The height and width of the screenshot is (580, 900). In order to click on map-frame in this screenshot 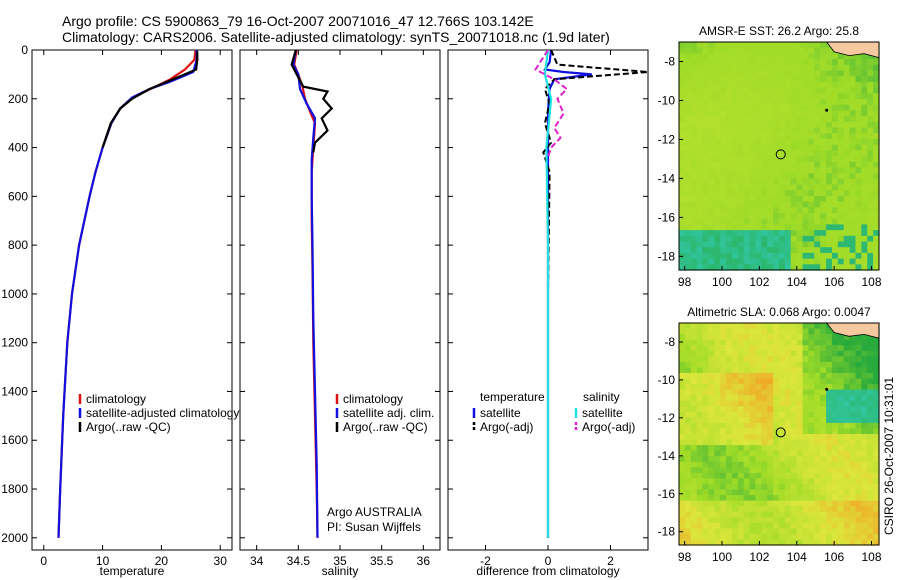, I will do `click(779, 156)`.